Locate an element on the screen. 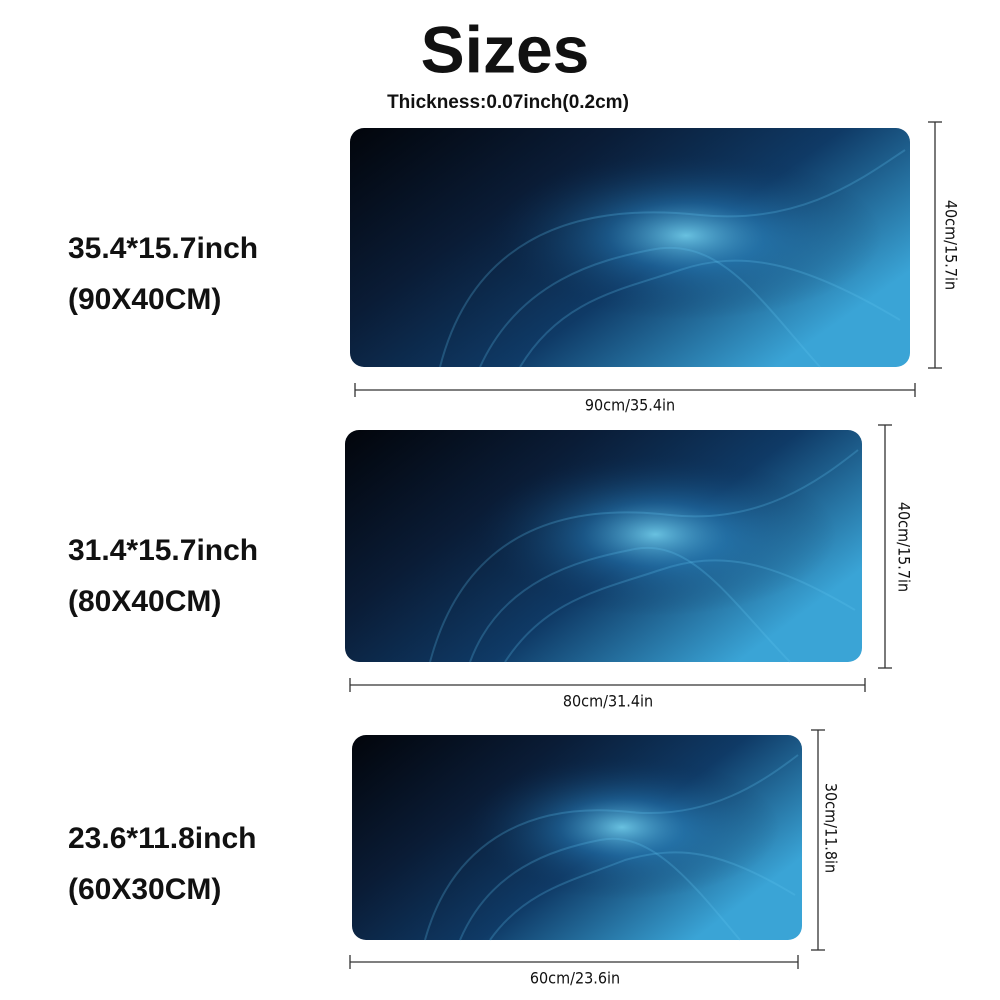 This screenshot has height=1000, width=1000. size-cm: (90X40CM) is located at coordinates (144, 299).